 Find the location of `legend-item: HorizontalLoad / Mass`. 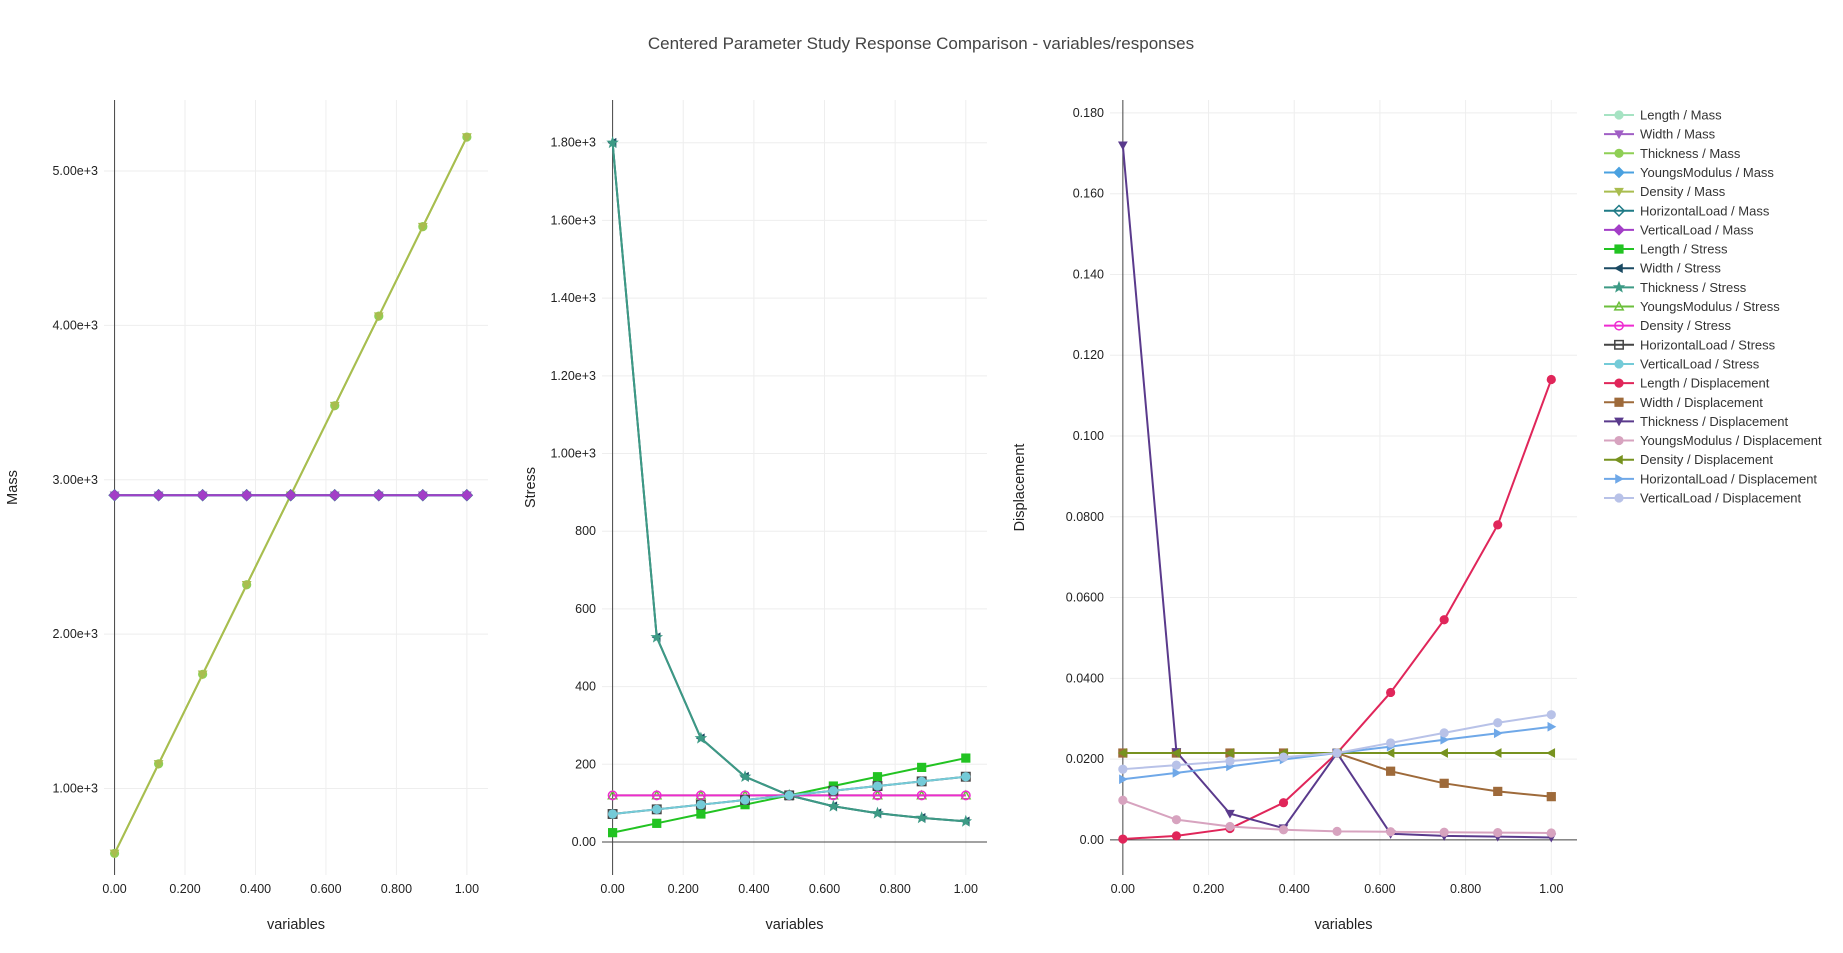

legend-item: HorizontalLoad / Mass is located at coordinates (1687, 210).